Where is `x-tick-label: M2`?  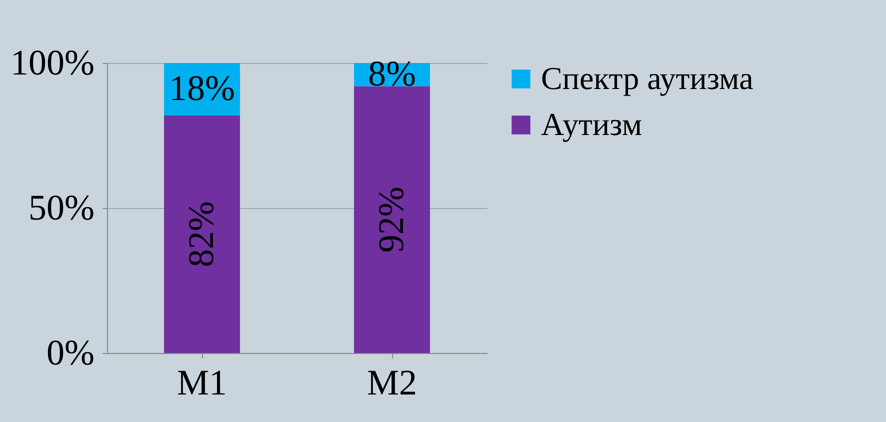
x-tick-label: M2 is located at coordinates (392, 382).